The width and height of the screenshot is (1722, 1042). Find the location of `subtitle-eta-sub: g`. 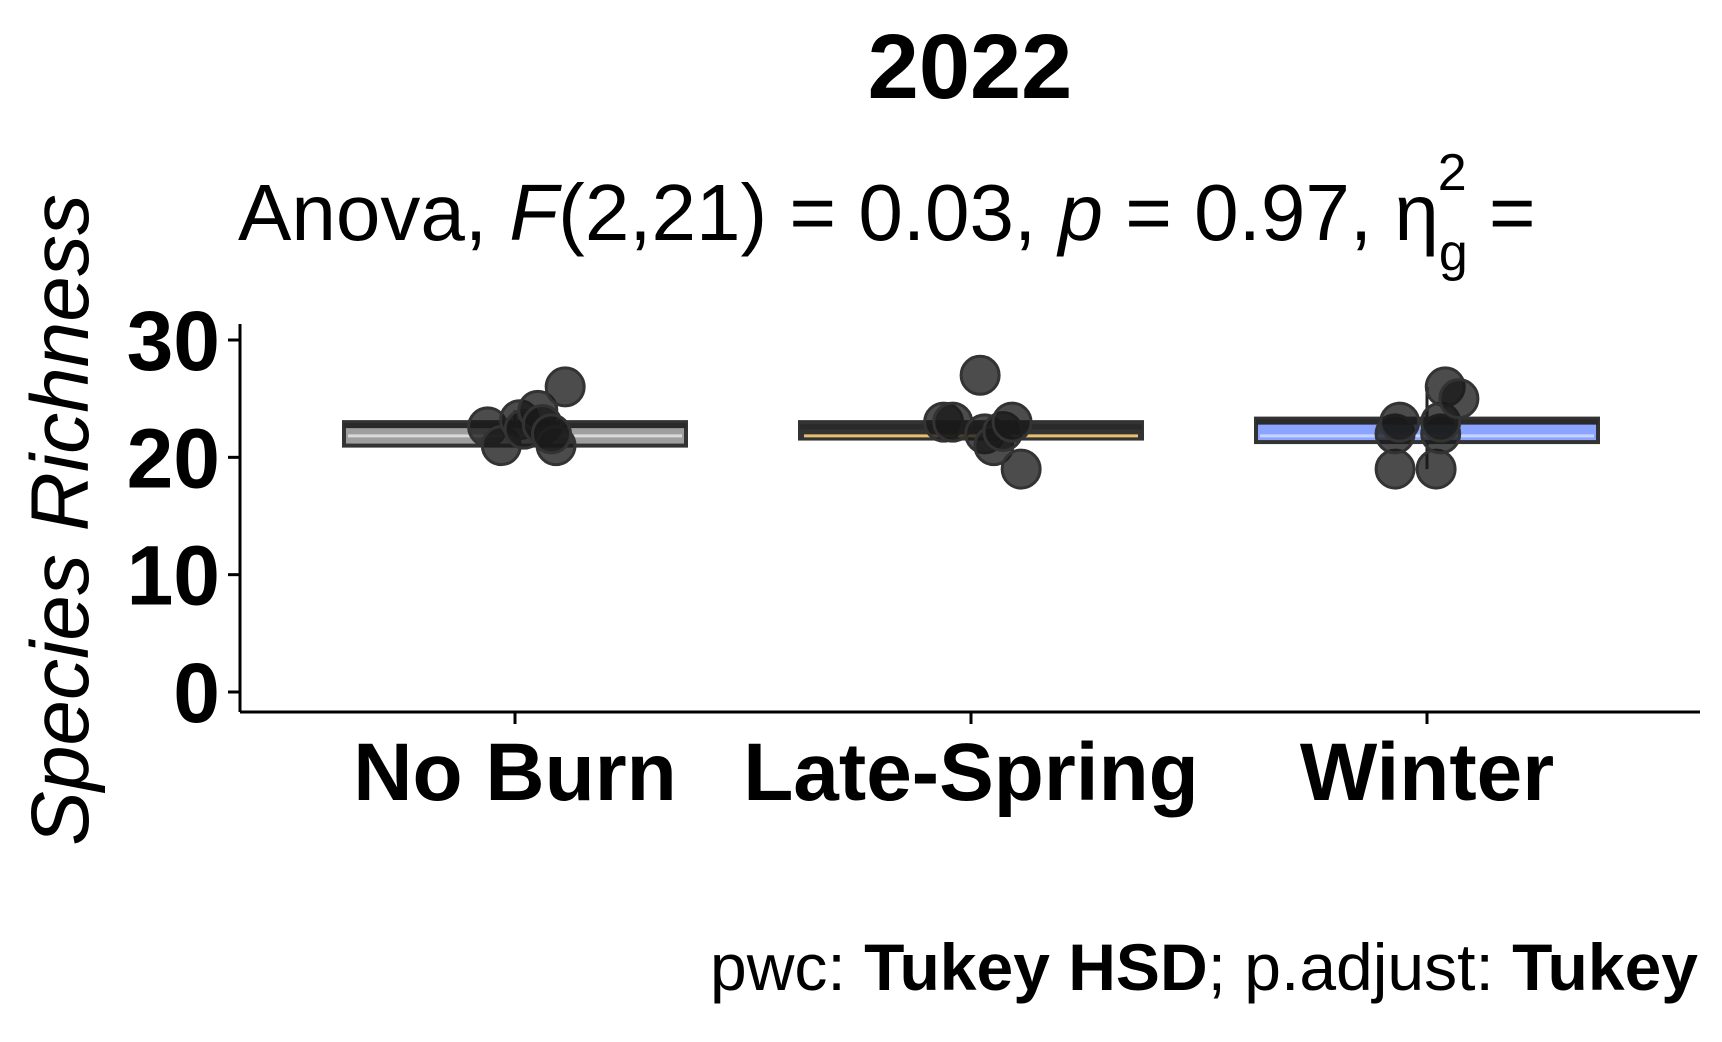

subtitle-eta-sub: g is located at coordinates (1453, 253).